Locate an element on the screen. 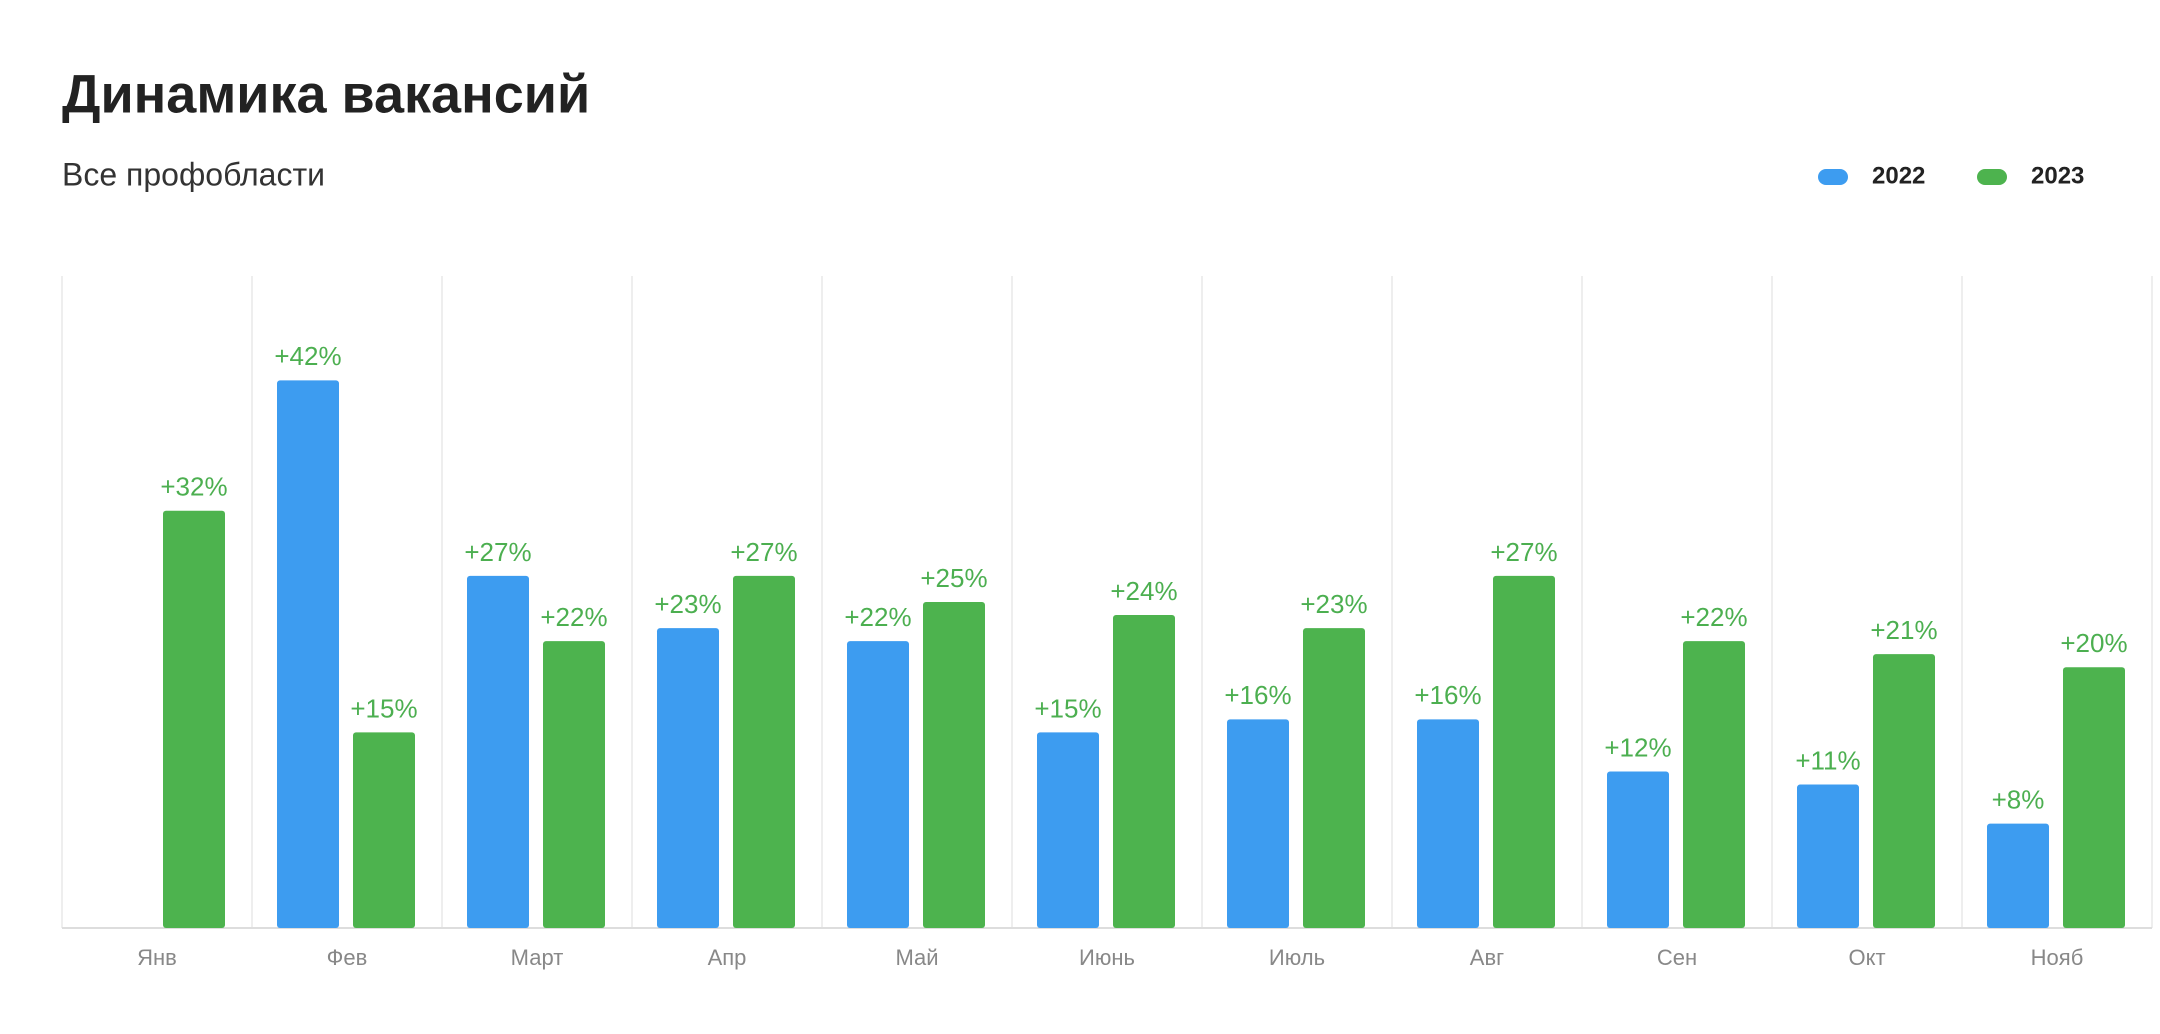  value-label: +21% is located at coordinates (1903, 630).